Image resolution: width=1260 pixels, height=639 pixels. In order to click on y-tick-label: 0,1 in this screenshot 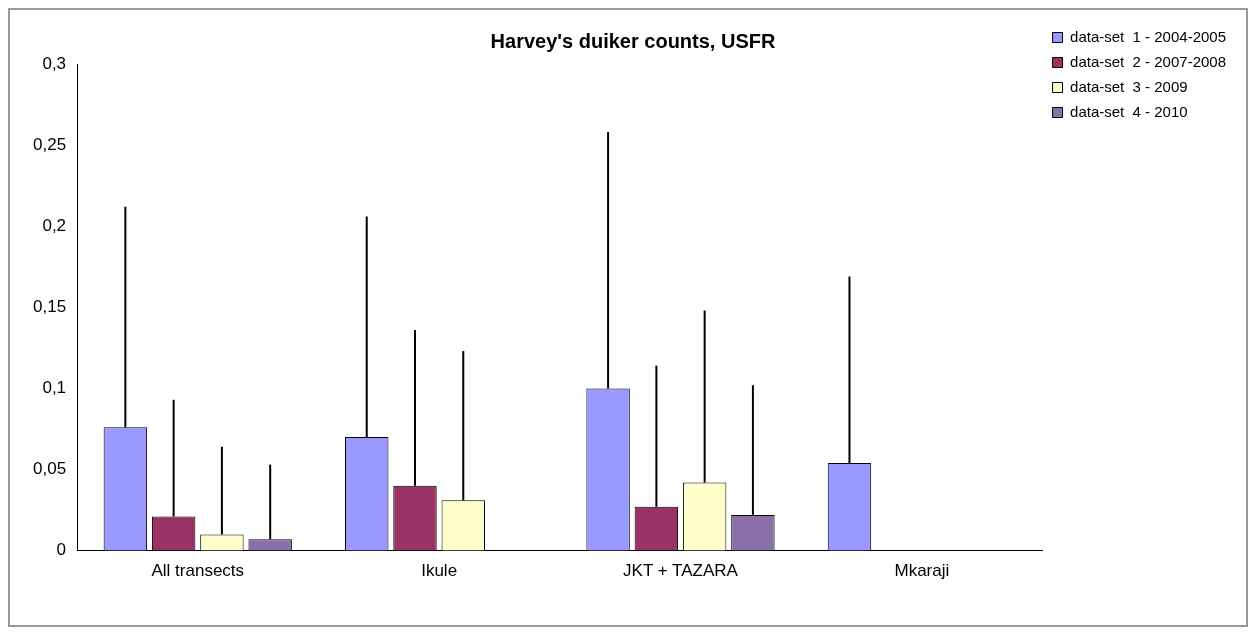, I will do `click(54, 388)`.